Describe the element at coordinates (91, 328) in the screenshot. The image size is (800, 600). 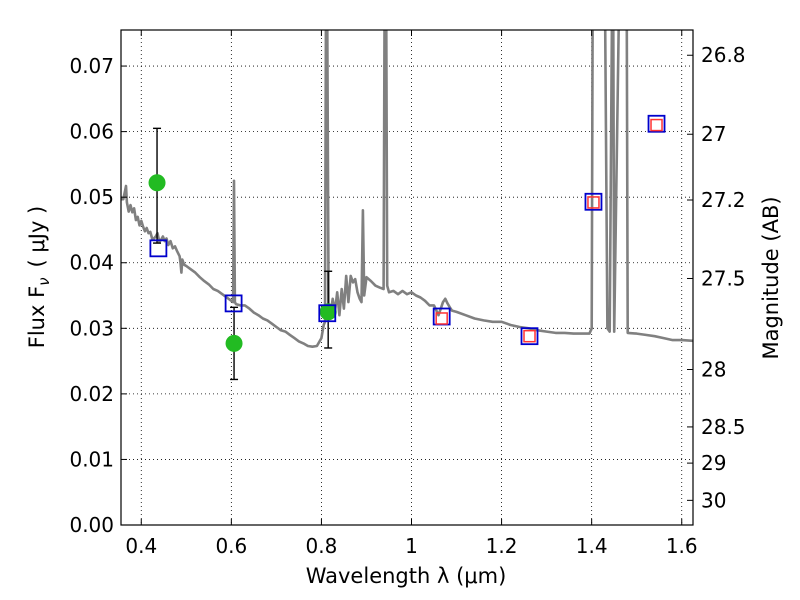
I see `y-tick-label: 0.03` at that location.